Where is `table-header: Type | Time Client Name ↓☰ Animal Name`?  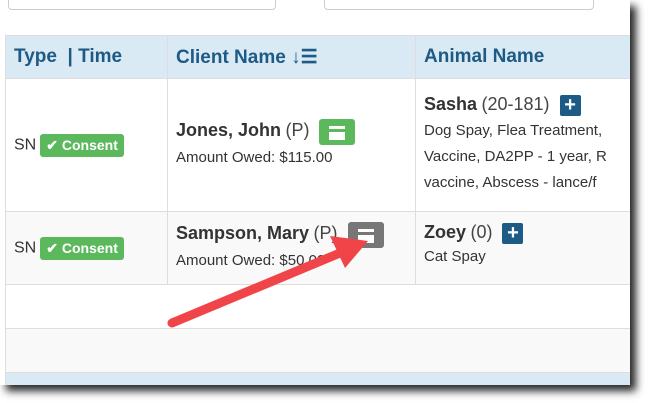
table-header: Type | Time Client Name ↓☰ Animal Name is located at coordinates (317, 57).